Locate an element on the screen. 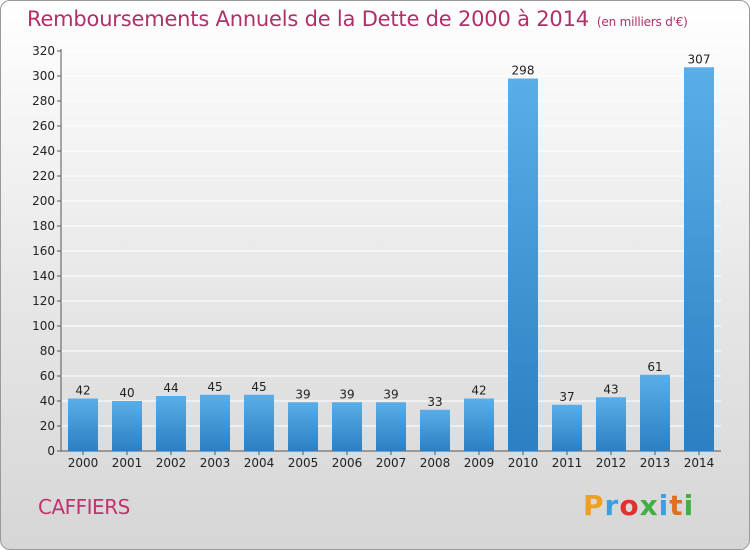  x-tick-label: 2008 is located at coordinates (435, 463).